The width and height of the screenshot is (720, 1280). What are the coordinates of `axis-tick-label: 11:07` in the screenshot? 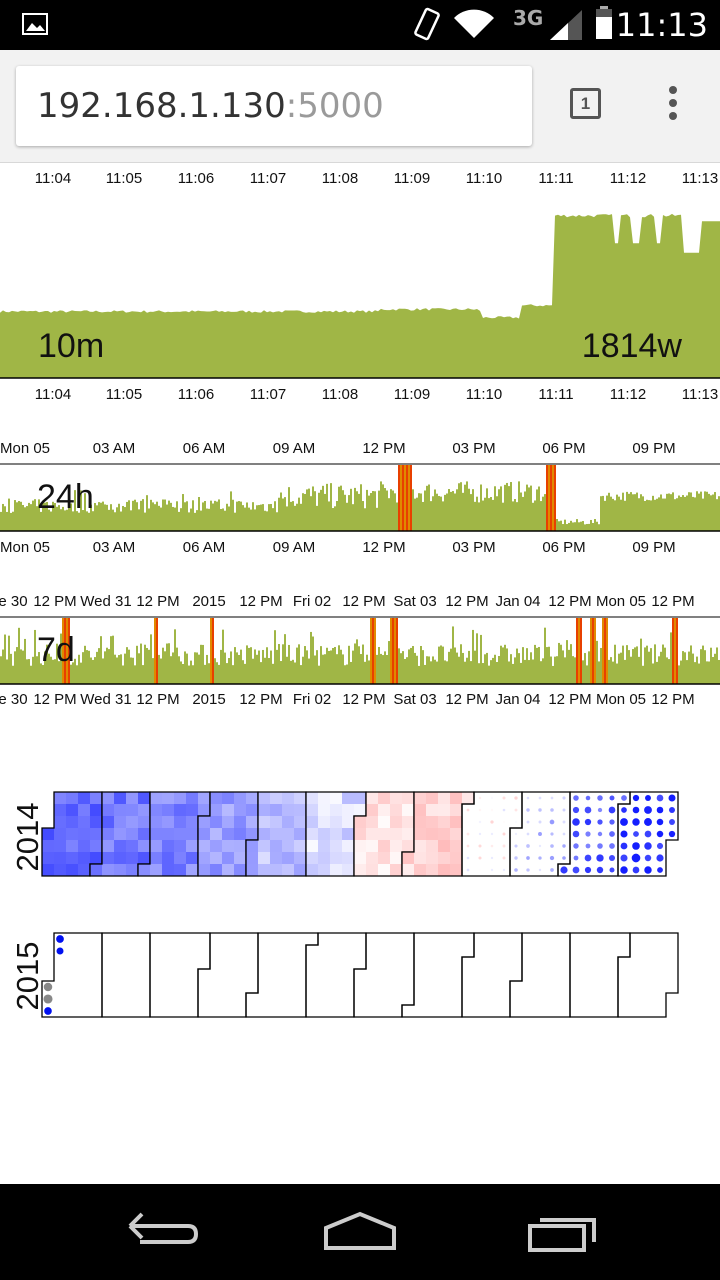 It's located at (268, 394).